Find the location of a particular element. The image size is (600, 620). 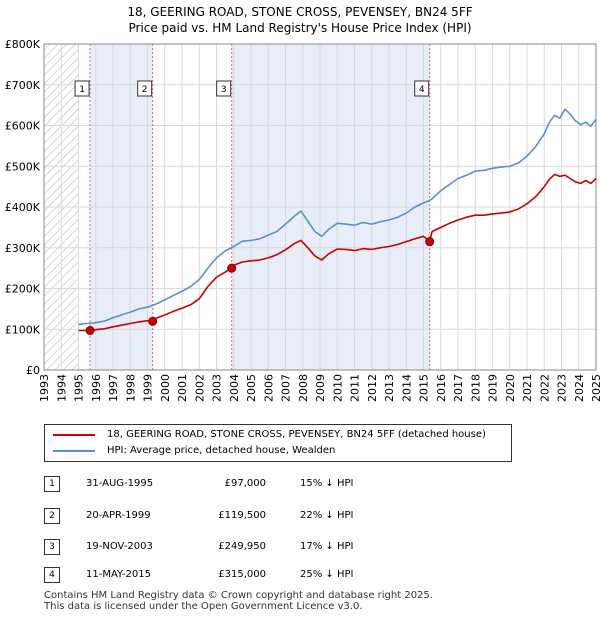

x-tick-label: 1993 is located at coordinates (44, 388).